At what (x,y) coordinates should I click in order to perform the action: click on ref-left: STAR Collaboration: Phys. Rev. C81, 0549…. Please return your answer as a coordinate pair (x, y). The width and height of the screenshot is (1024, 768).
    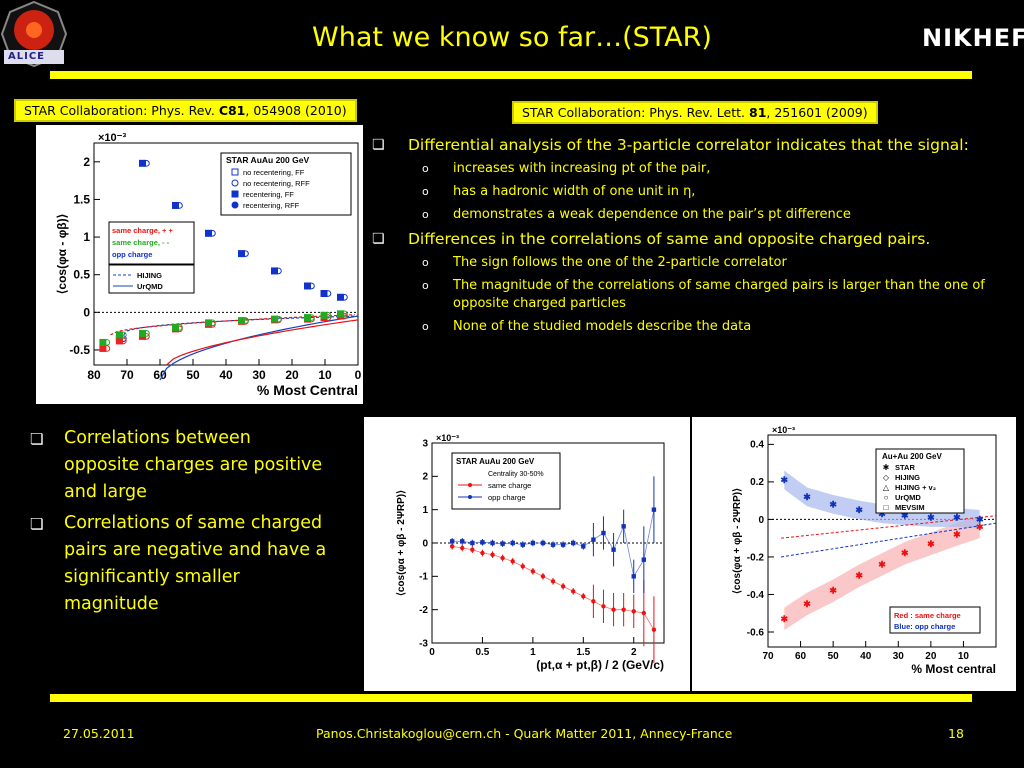
    Looking at the image, I should click on (185, 110).